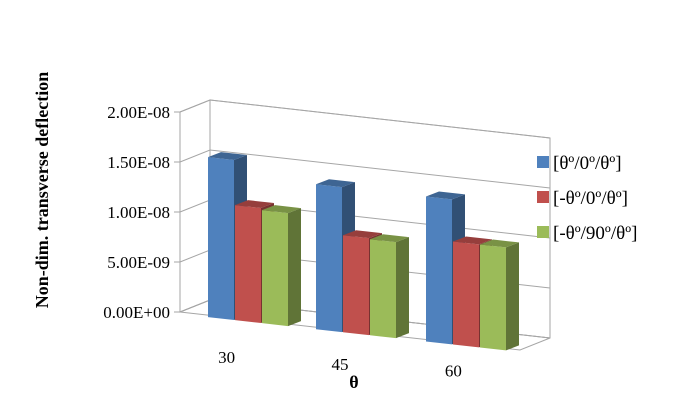 This screenshot has height=418, width=686. I want to click on y-tick-label: 1.00E-08, so click(138, 212).